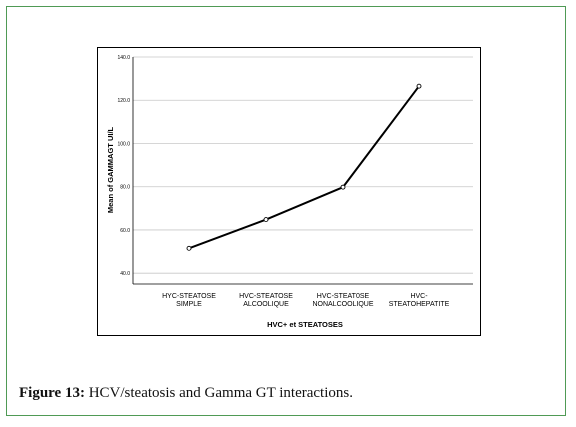 This screenshot has width=576, height=427. Describe the element at coordinates (110, 169) in the screenshot. I see `y-axis-label: Mean of GAMMAGT UI/L` at that location.